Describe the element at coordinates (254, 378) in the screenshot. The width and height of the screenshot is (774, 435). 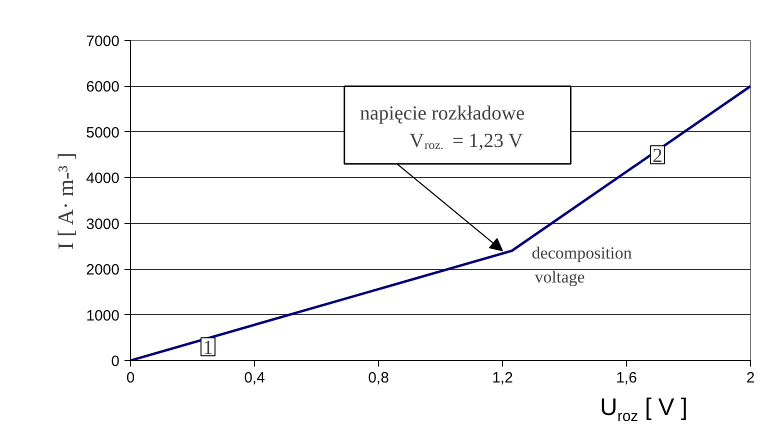
I see `x-tick-label: 0,4` at that location.